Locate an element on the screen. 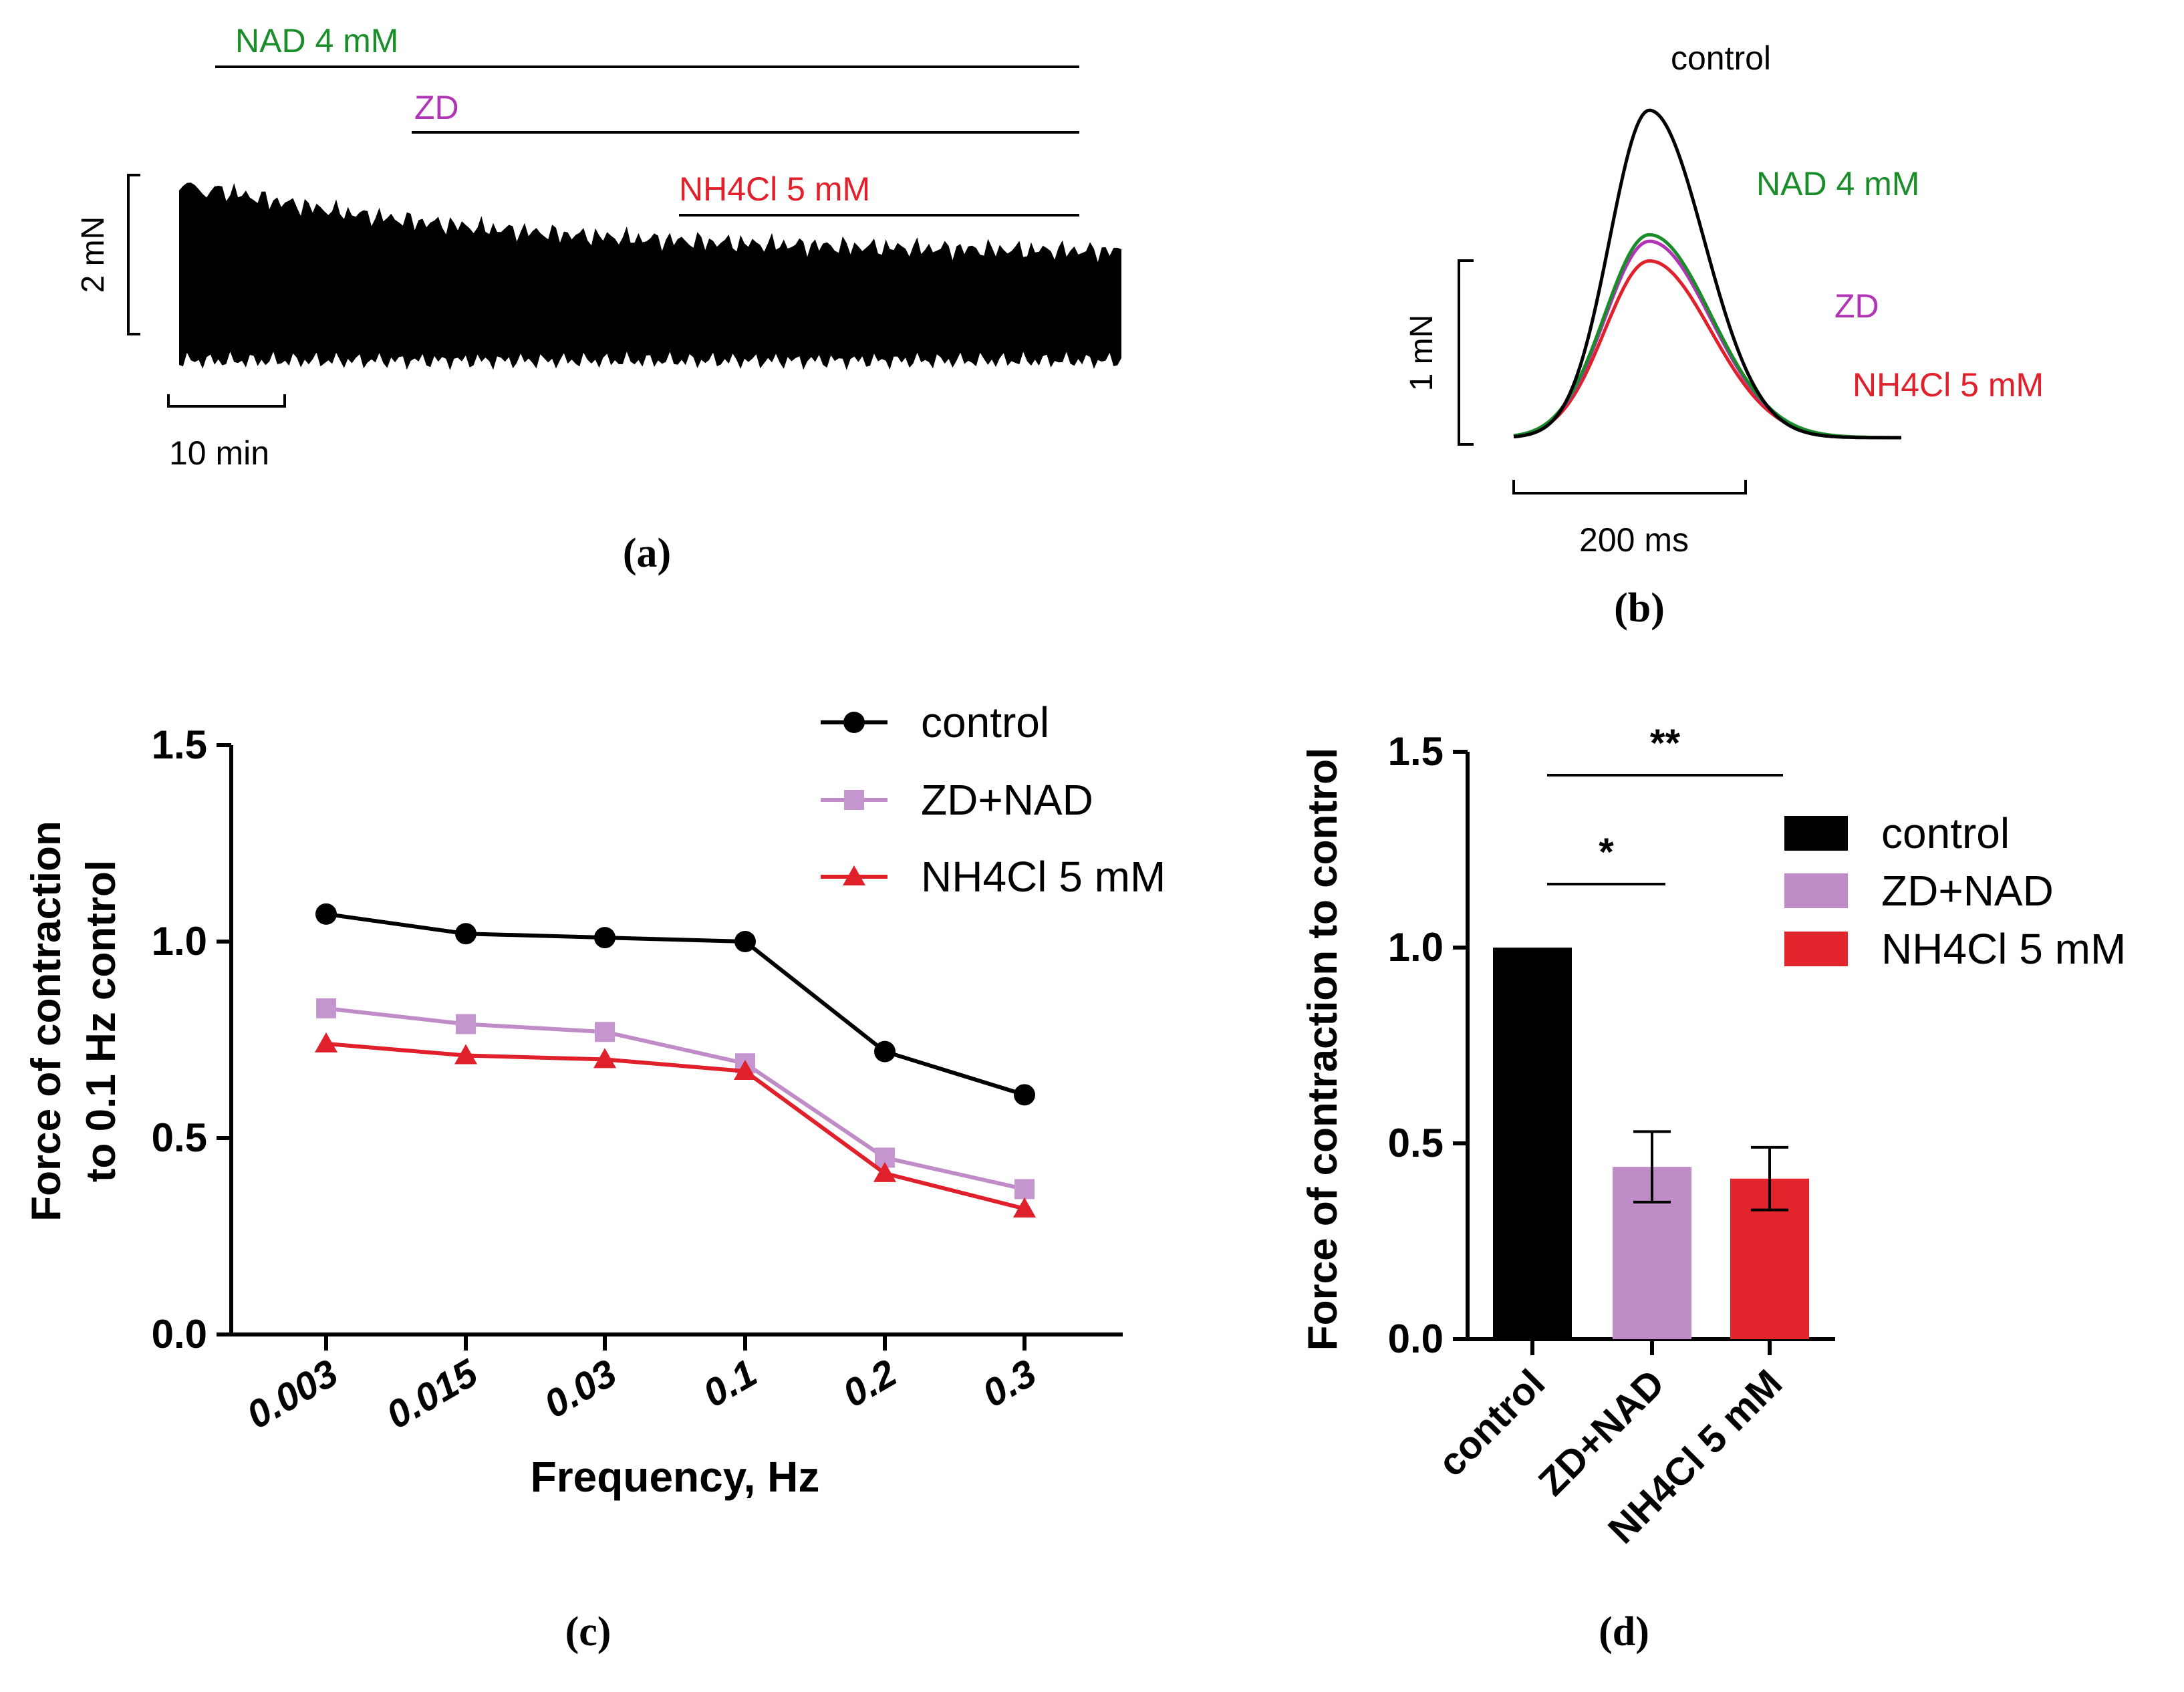 This screenshot has height=1692, width=2184. y-scale-label: 1 mN is located at coordinates (1422, 353).